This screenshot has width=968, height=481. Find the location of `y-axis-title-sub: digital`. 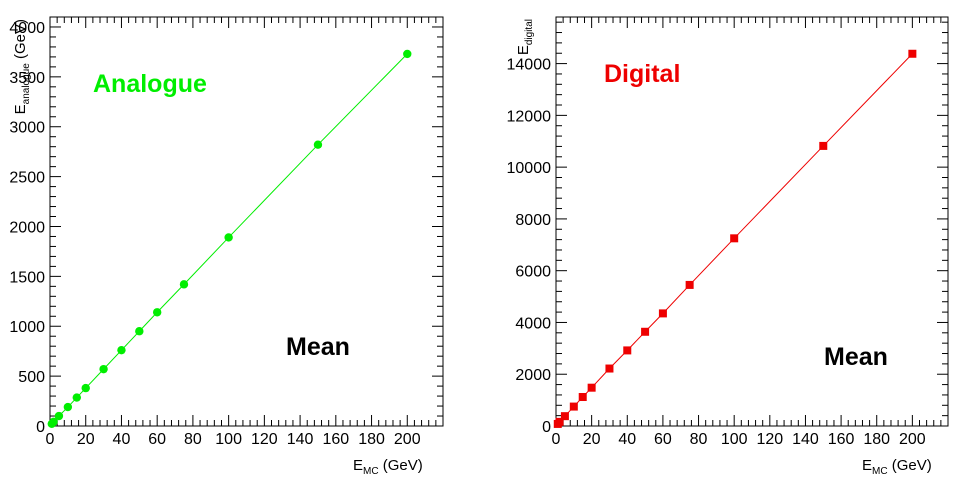

y-axis-title-sub: digital is located at coordinates (529, 32).